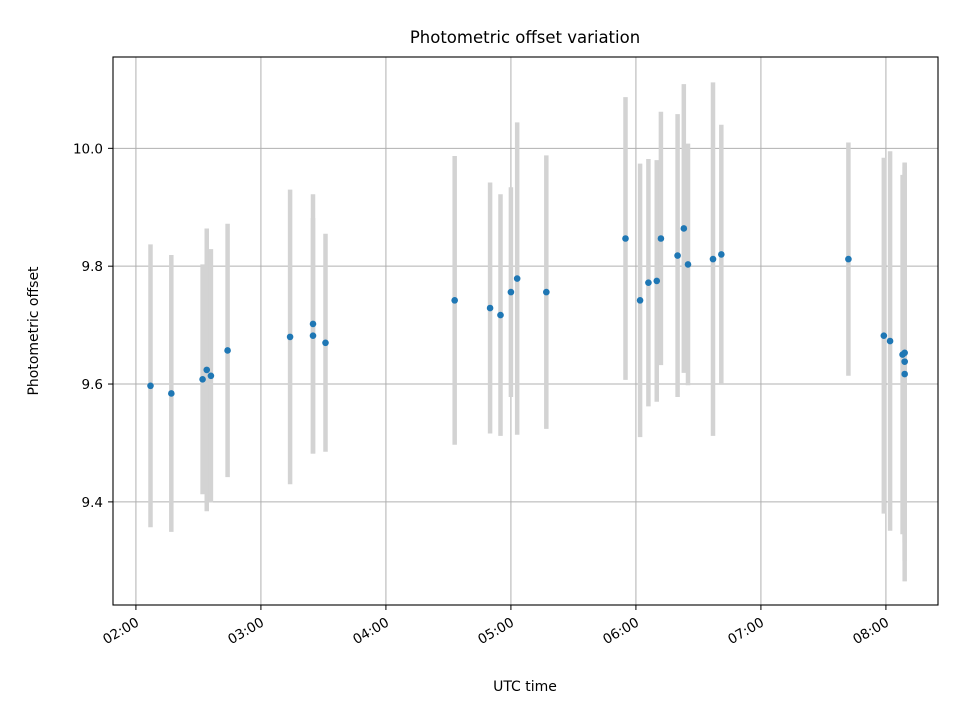 This screenshot has width=960, height=720. What do you see at coordinates (525, 37) in the screenshot?
I see `chart-title: Photometric offset variation` at bounding box center [525, 37].